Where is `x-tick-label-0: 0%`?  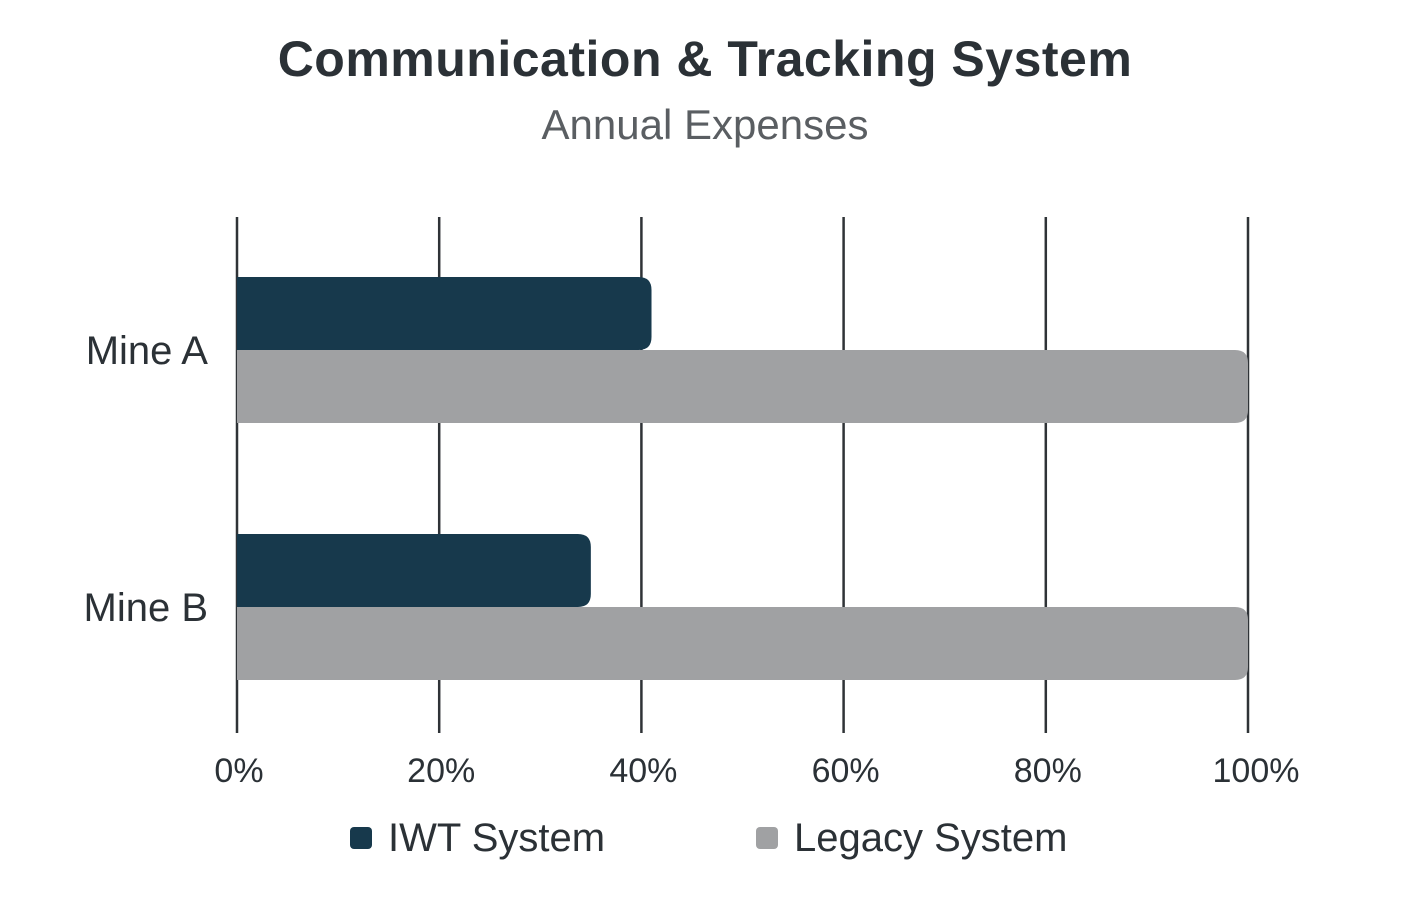 x-tick-label-0: 0% is located at coordinates (238, 771).